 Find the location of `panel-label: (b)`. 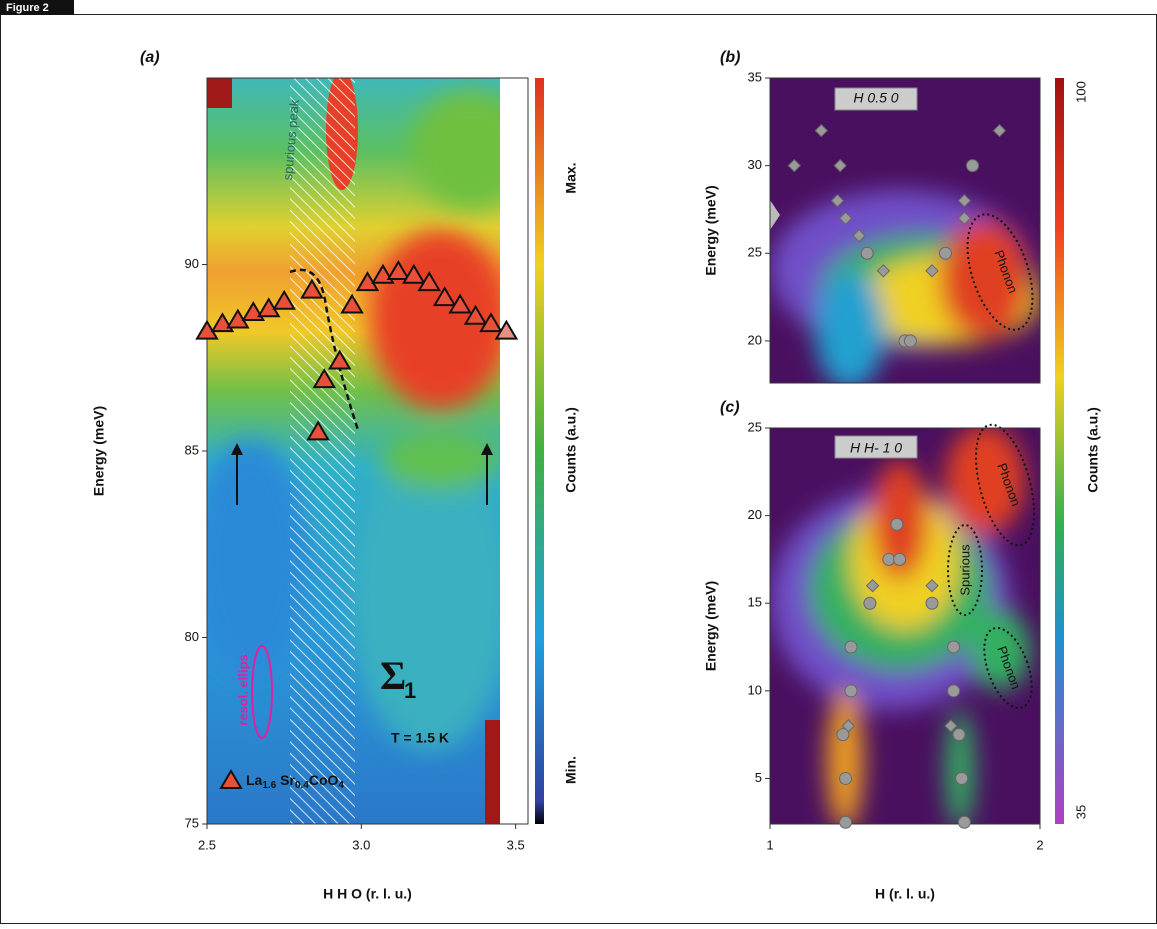

panel-label: (b) is located at coordinates (730, 57).